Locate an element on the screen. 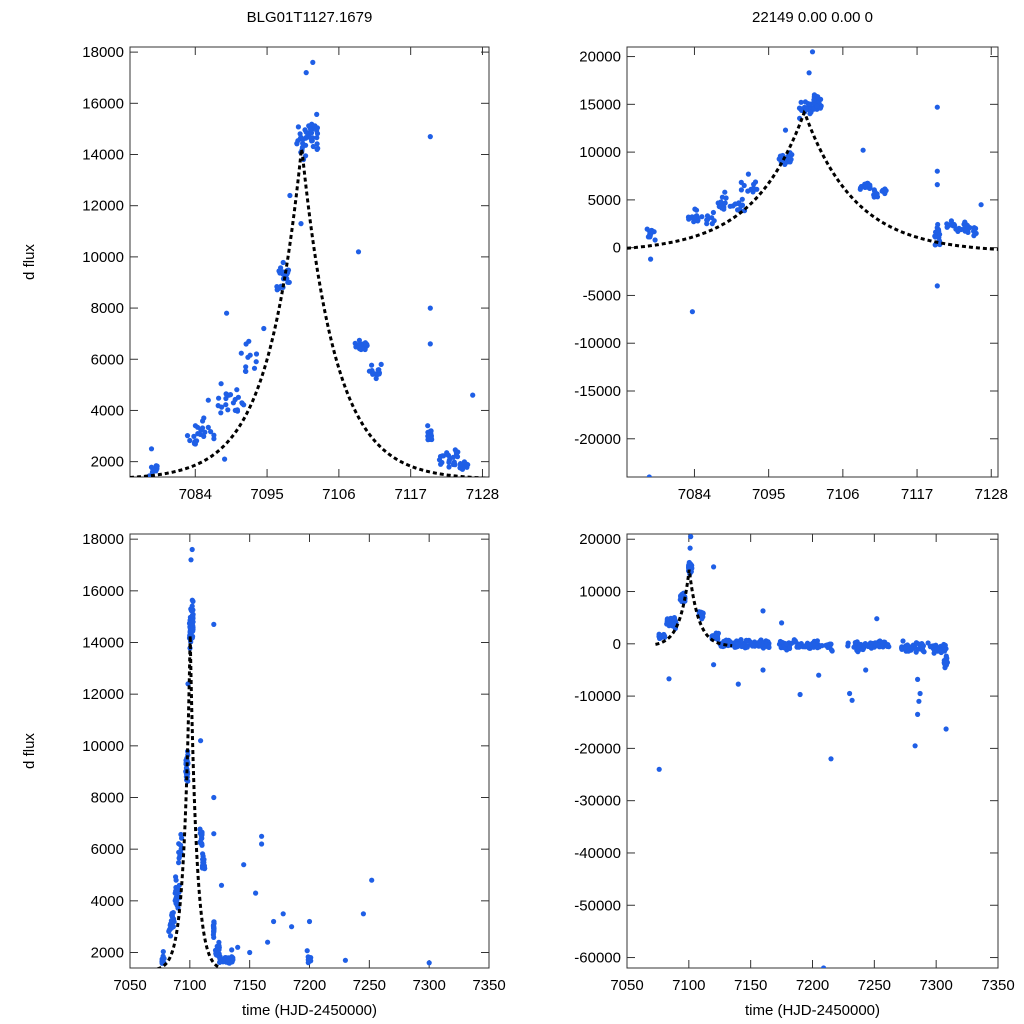  y-tick-label: 18000 is located at coordinates (103, 539).